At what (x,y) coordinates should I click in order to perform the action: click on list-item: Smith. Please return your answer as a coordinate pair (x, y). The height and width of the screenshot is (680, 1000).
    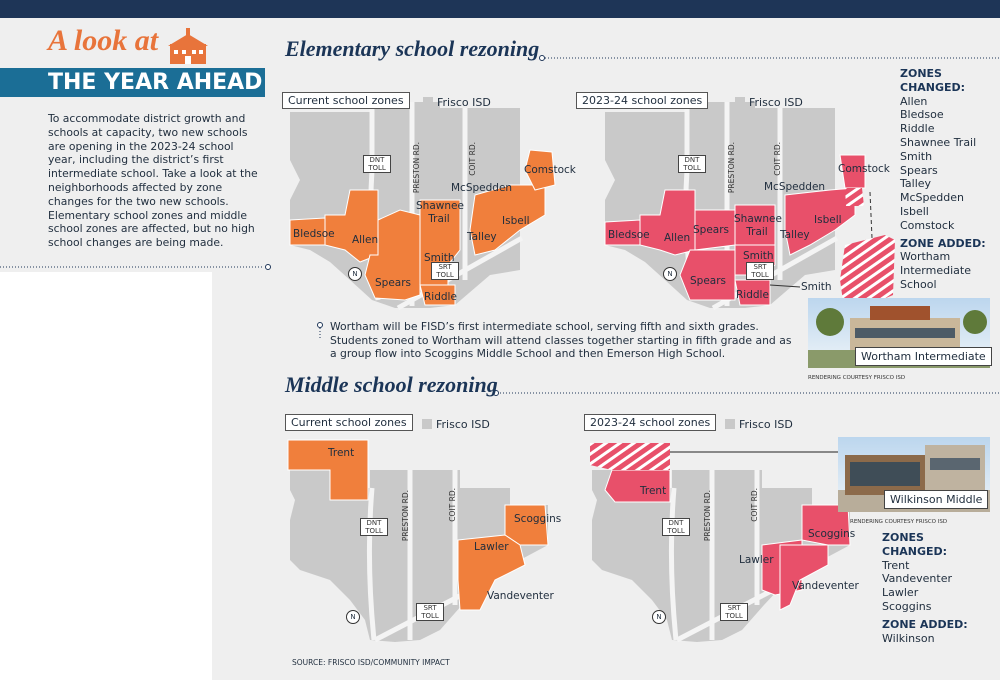
    Looking at the image, I should click on (916, 156).